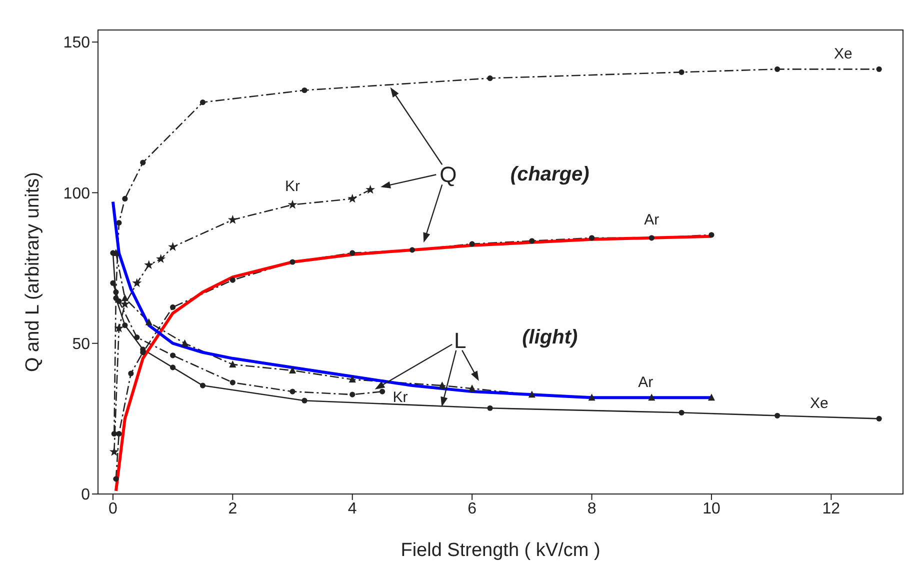  Describe the element at coordinates (550, 337) in the screenshot. I see `annotation: (light)` at that location.